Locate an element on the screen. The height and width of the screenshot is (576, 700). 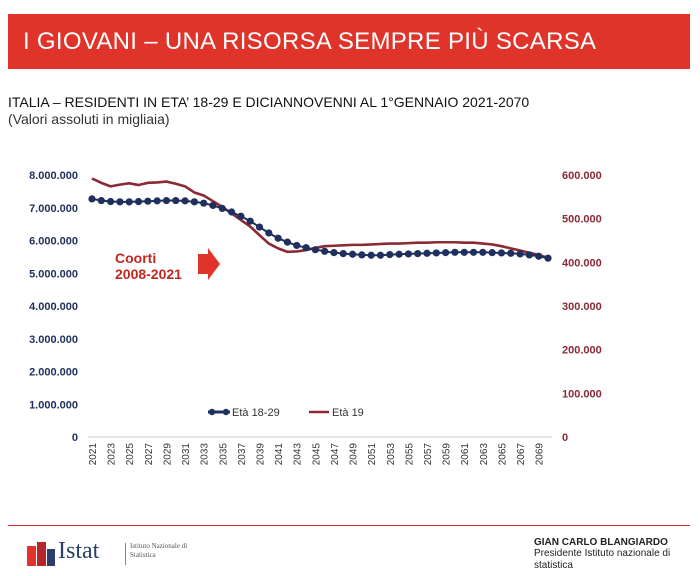
istat-logo: Istat Istituto Nazionale di Statistica is located at coordinates (116, 554).